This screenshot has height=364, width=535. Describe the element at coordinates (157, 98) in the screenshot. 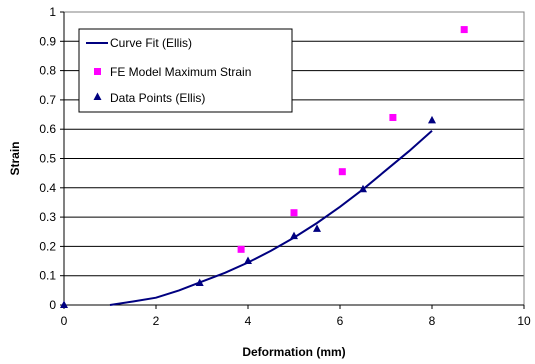

I see `legend-label-data-points: Data Points (Ellis)` at that location.